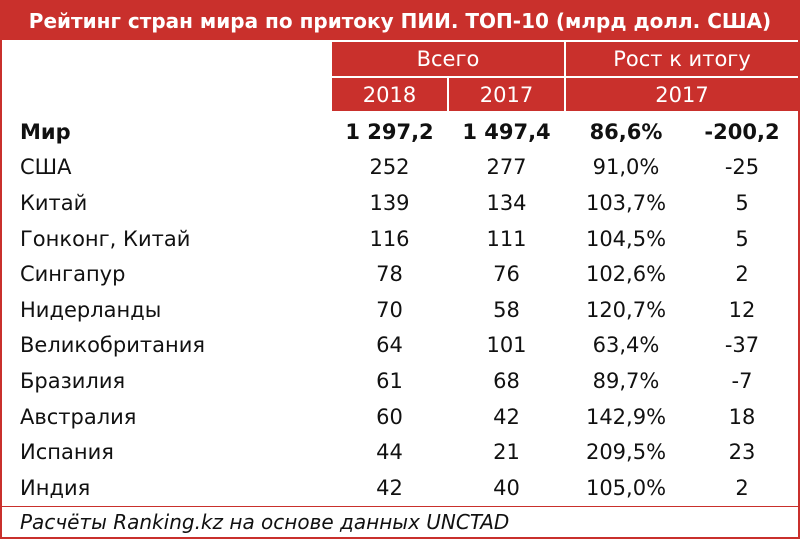  What do you see at coordinates (626, 309) in the screenshot?
I see `value-cell: 120,7%` at bounding box center [626, 309].